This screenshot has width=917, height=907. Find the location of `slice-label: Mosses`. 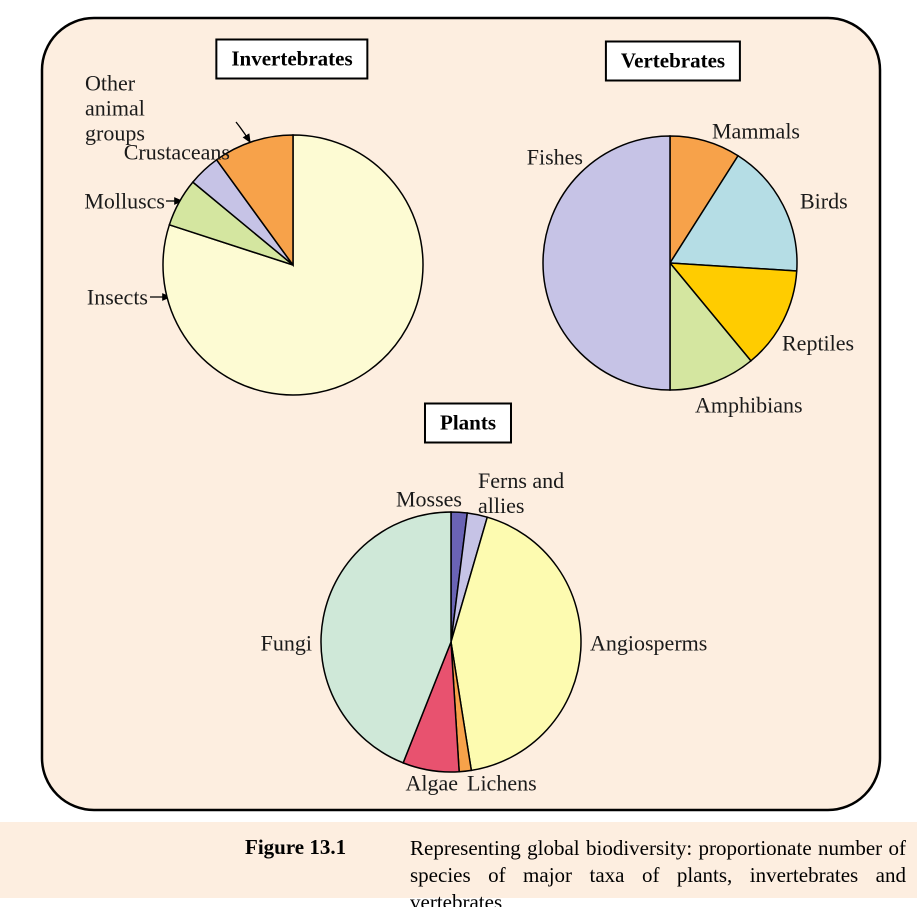

slice-label: Mosses is located at coordinates (428, 499).